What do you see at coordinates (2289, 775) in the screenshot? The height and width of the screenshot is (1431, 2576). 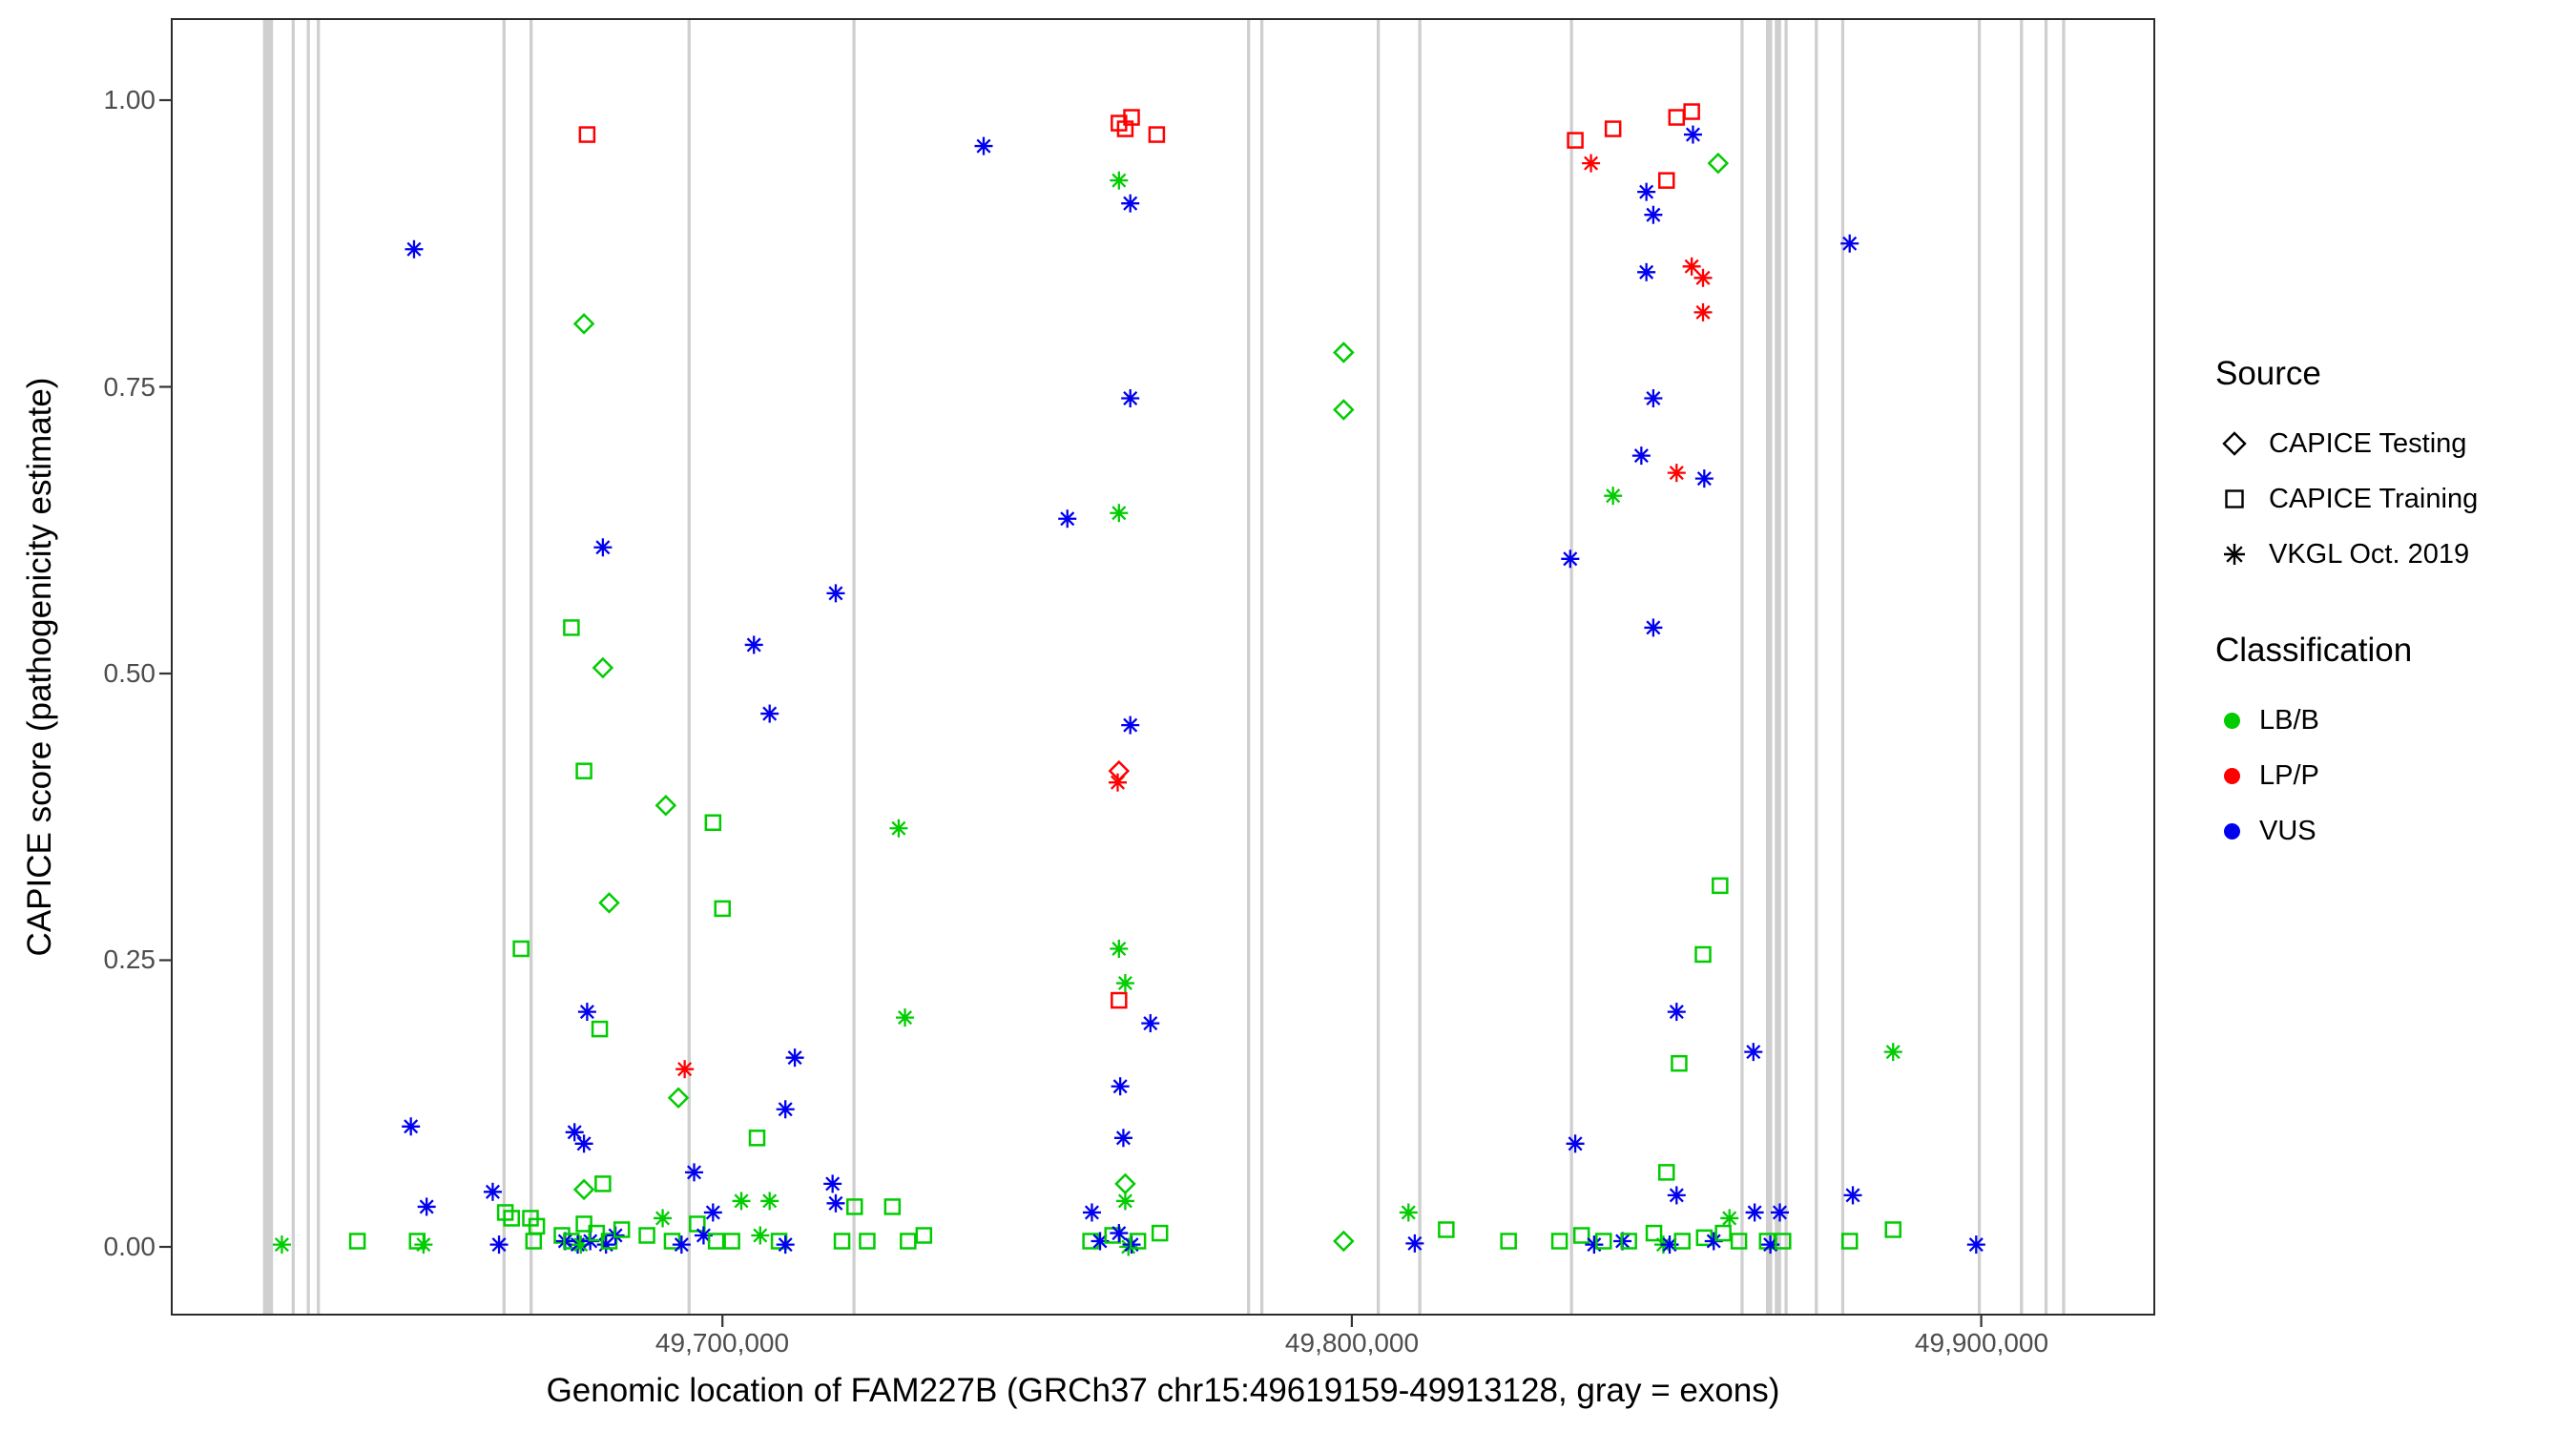 I see `legend-item-label: LP/P` at bounding box center [2289, 775].